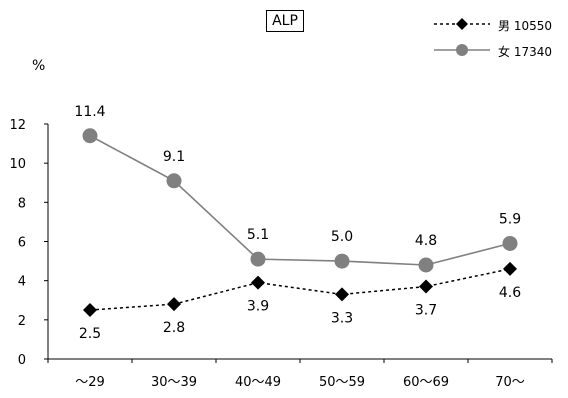  Describe the element at coordinates (89, 112) in the screenshot. I see `data-label: 11.4` at that location.